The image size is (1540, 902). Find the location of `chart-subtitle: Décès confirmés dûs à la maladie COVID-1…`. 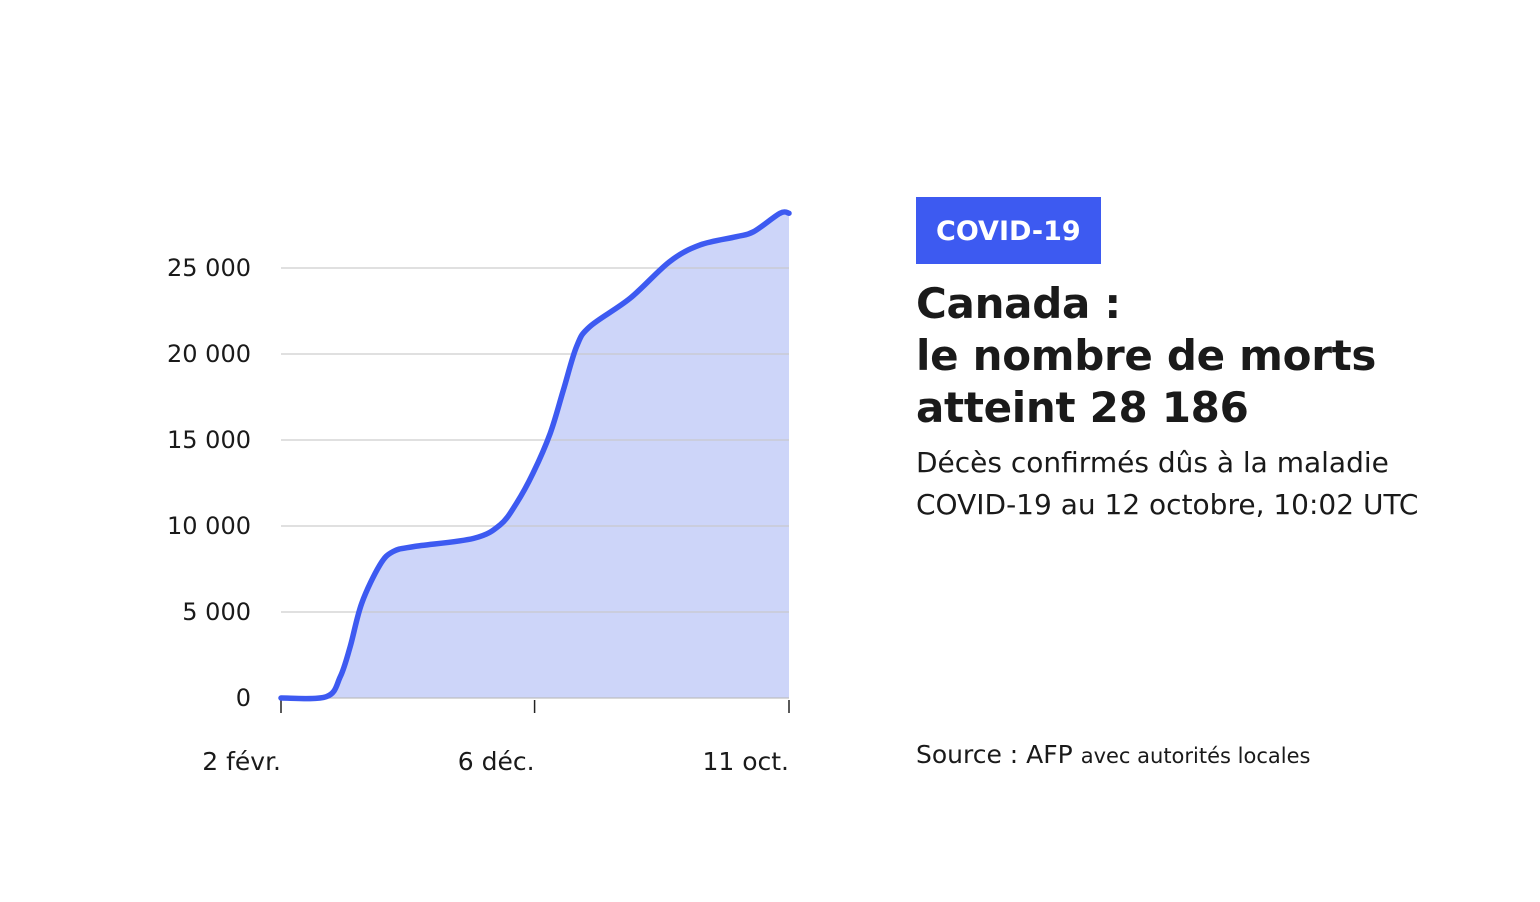

chart-subtitle: Décès confirmés dûs à la maladie COVID-1… is located at coordinates (1167, 483).